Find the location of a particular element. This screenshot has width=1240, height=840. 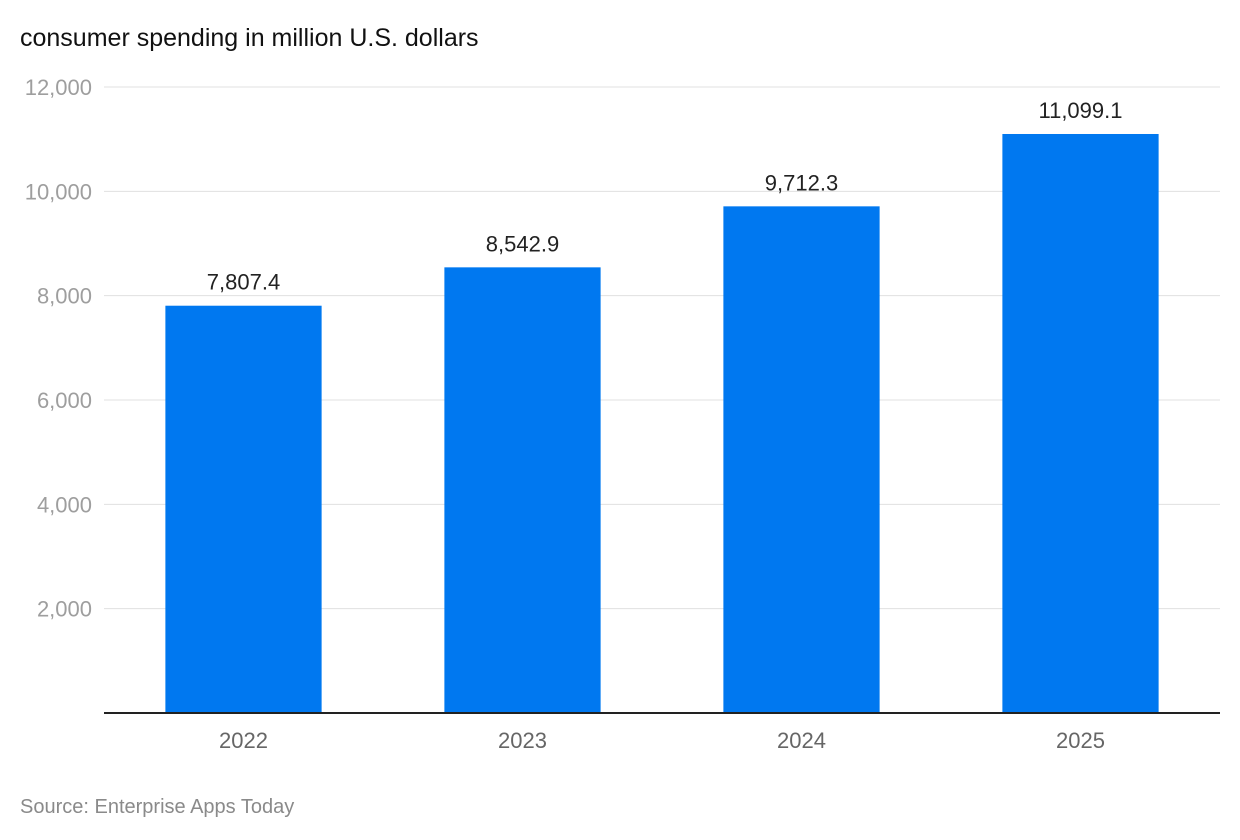

y-tick-label: 8,000 is located at coordinates (64, 296).